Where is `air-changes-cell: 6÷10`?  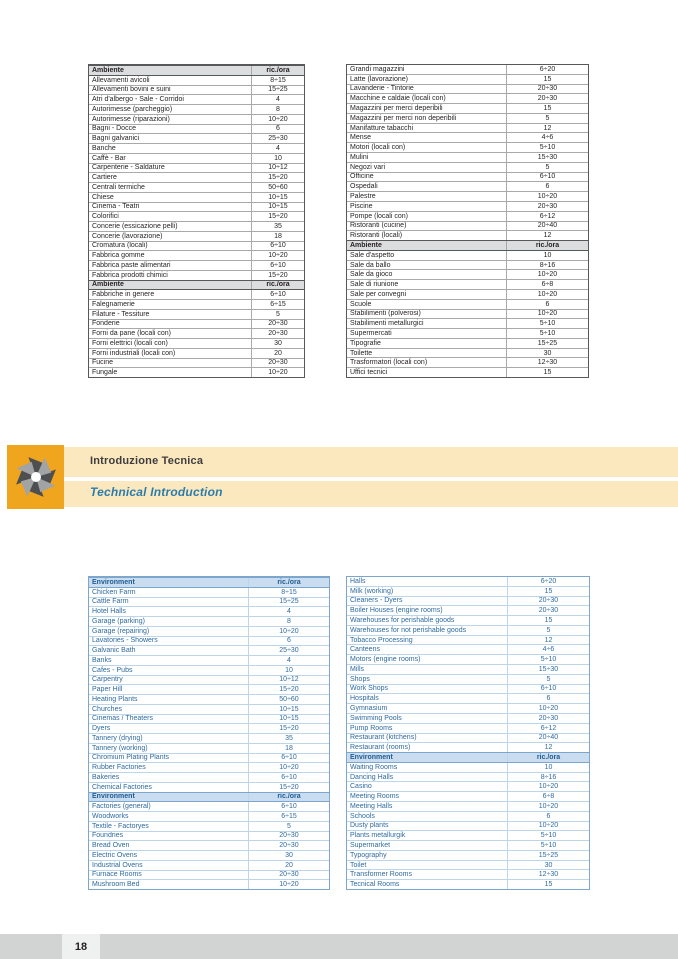 air-changes-cell: 6÷10 is located at coordinates (288, 806).